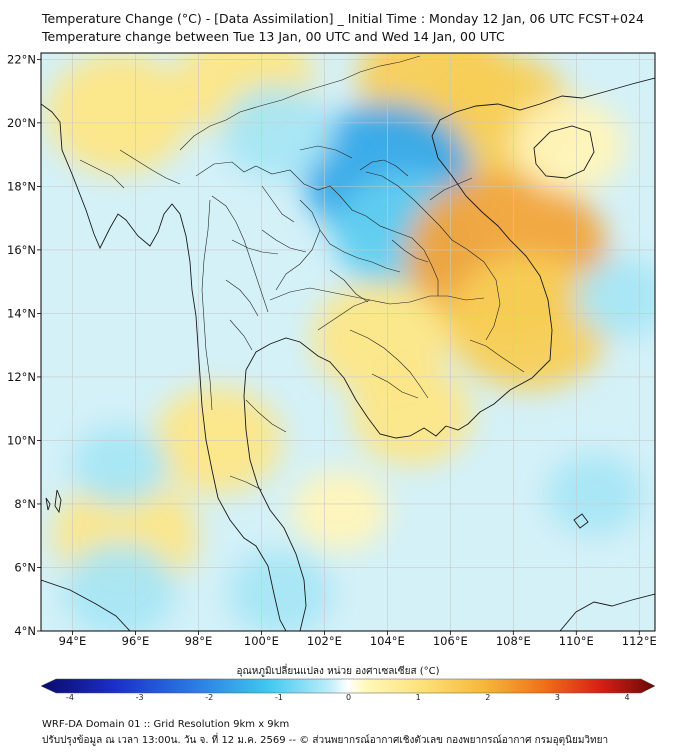 The width and height of the screenshot is (676, 756). Describe the element at coordinates (25, 567) in the screenshot. I see `lat-tick-label: 6°N` at that location.